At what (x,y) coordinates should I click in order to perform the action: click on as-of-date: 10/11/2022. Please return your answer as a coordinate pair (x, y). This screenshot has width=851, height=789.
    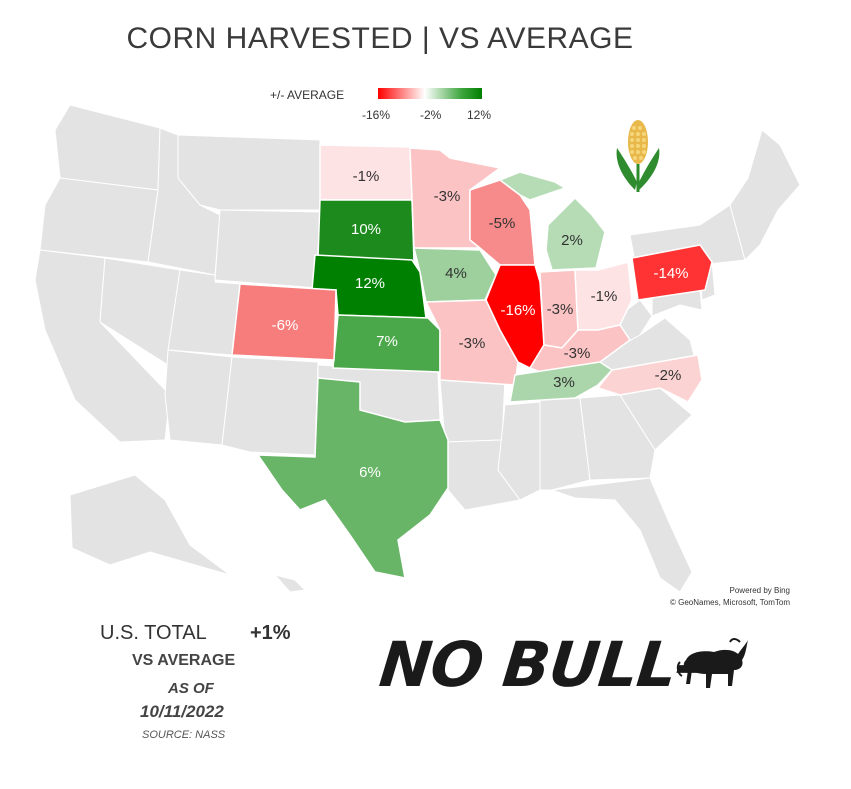
    Looking at the image, I should click on (182, 711).